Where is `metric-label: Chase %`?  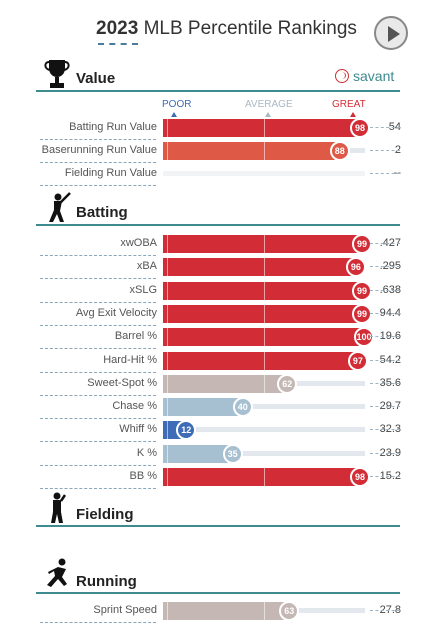 metric-label: Chase % is located at coordinates (134, 406).